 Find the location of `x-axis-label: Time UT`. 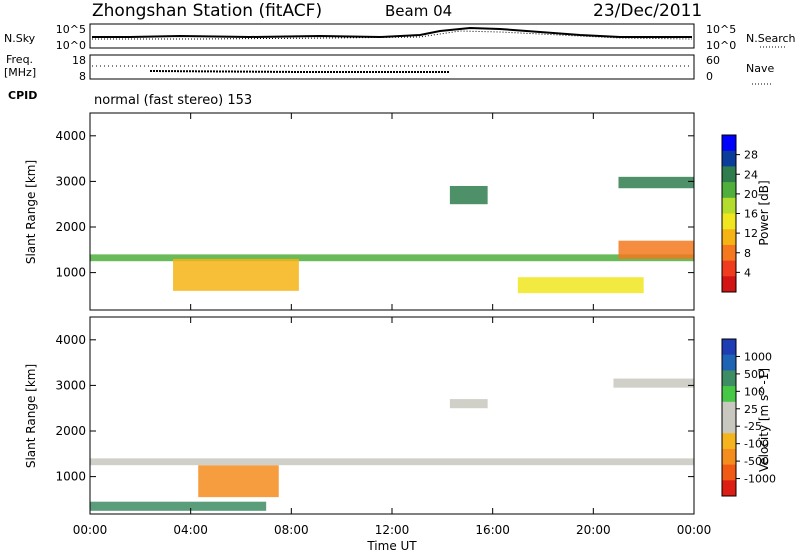

x-axis-label: Time UT is located at coordinates (391, 546).